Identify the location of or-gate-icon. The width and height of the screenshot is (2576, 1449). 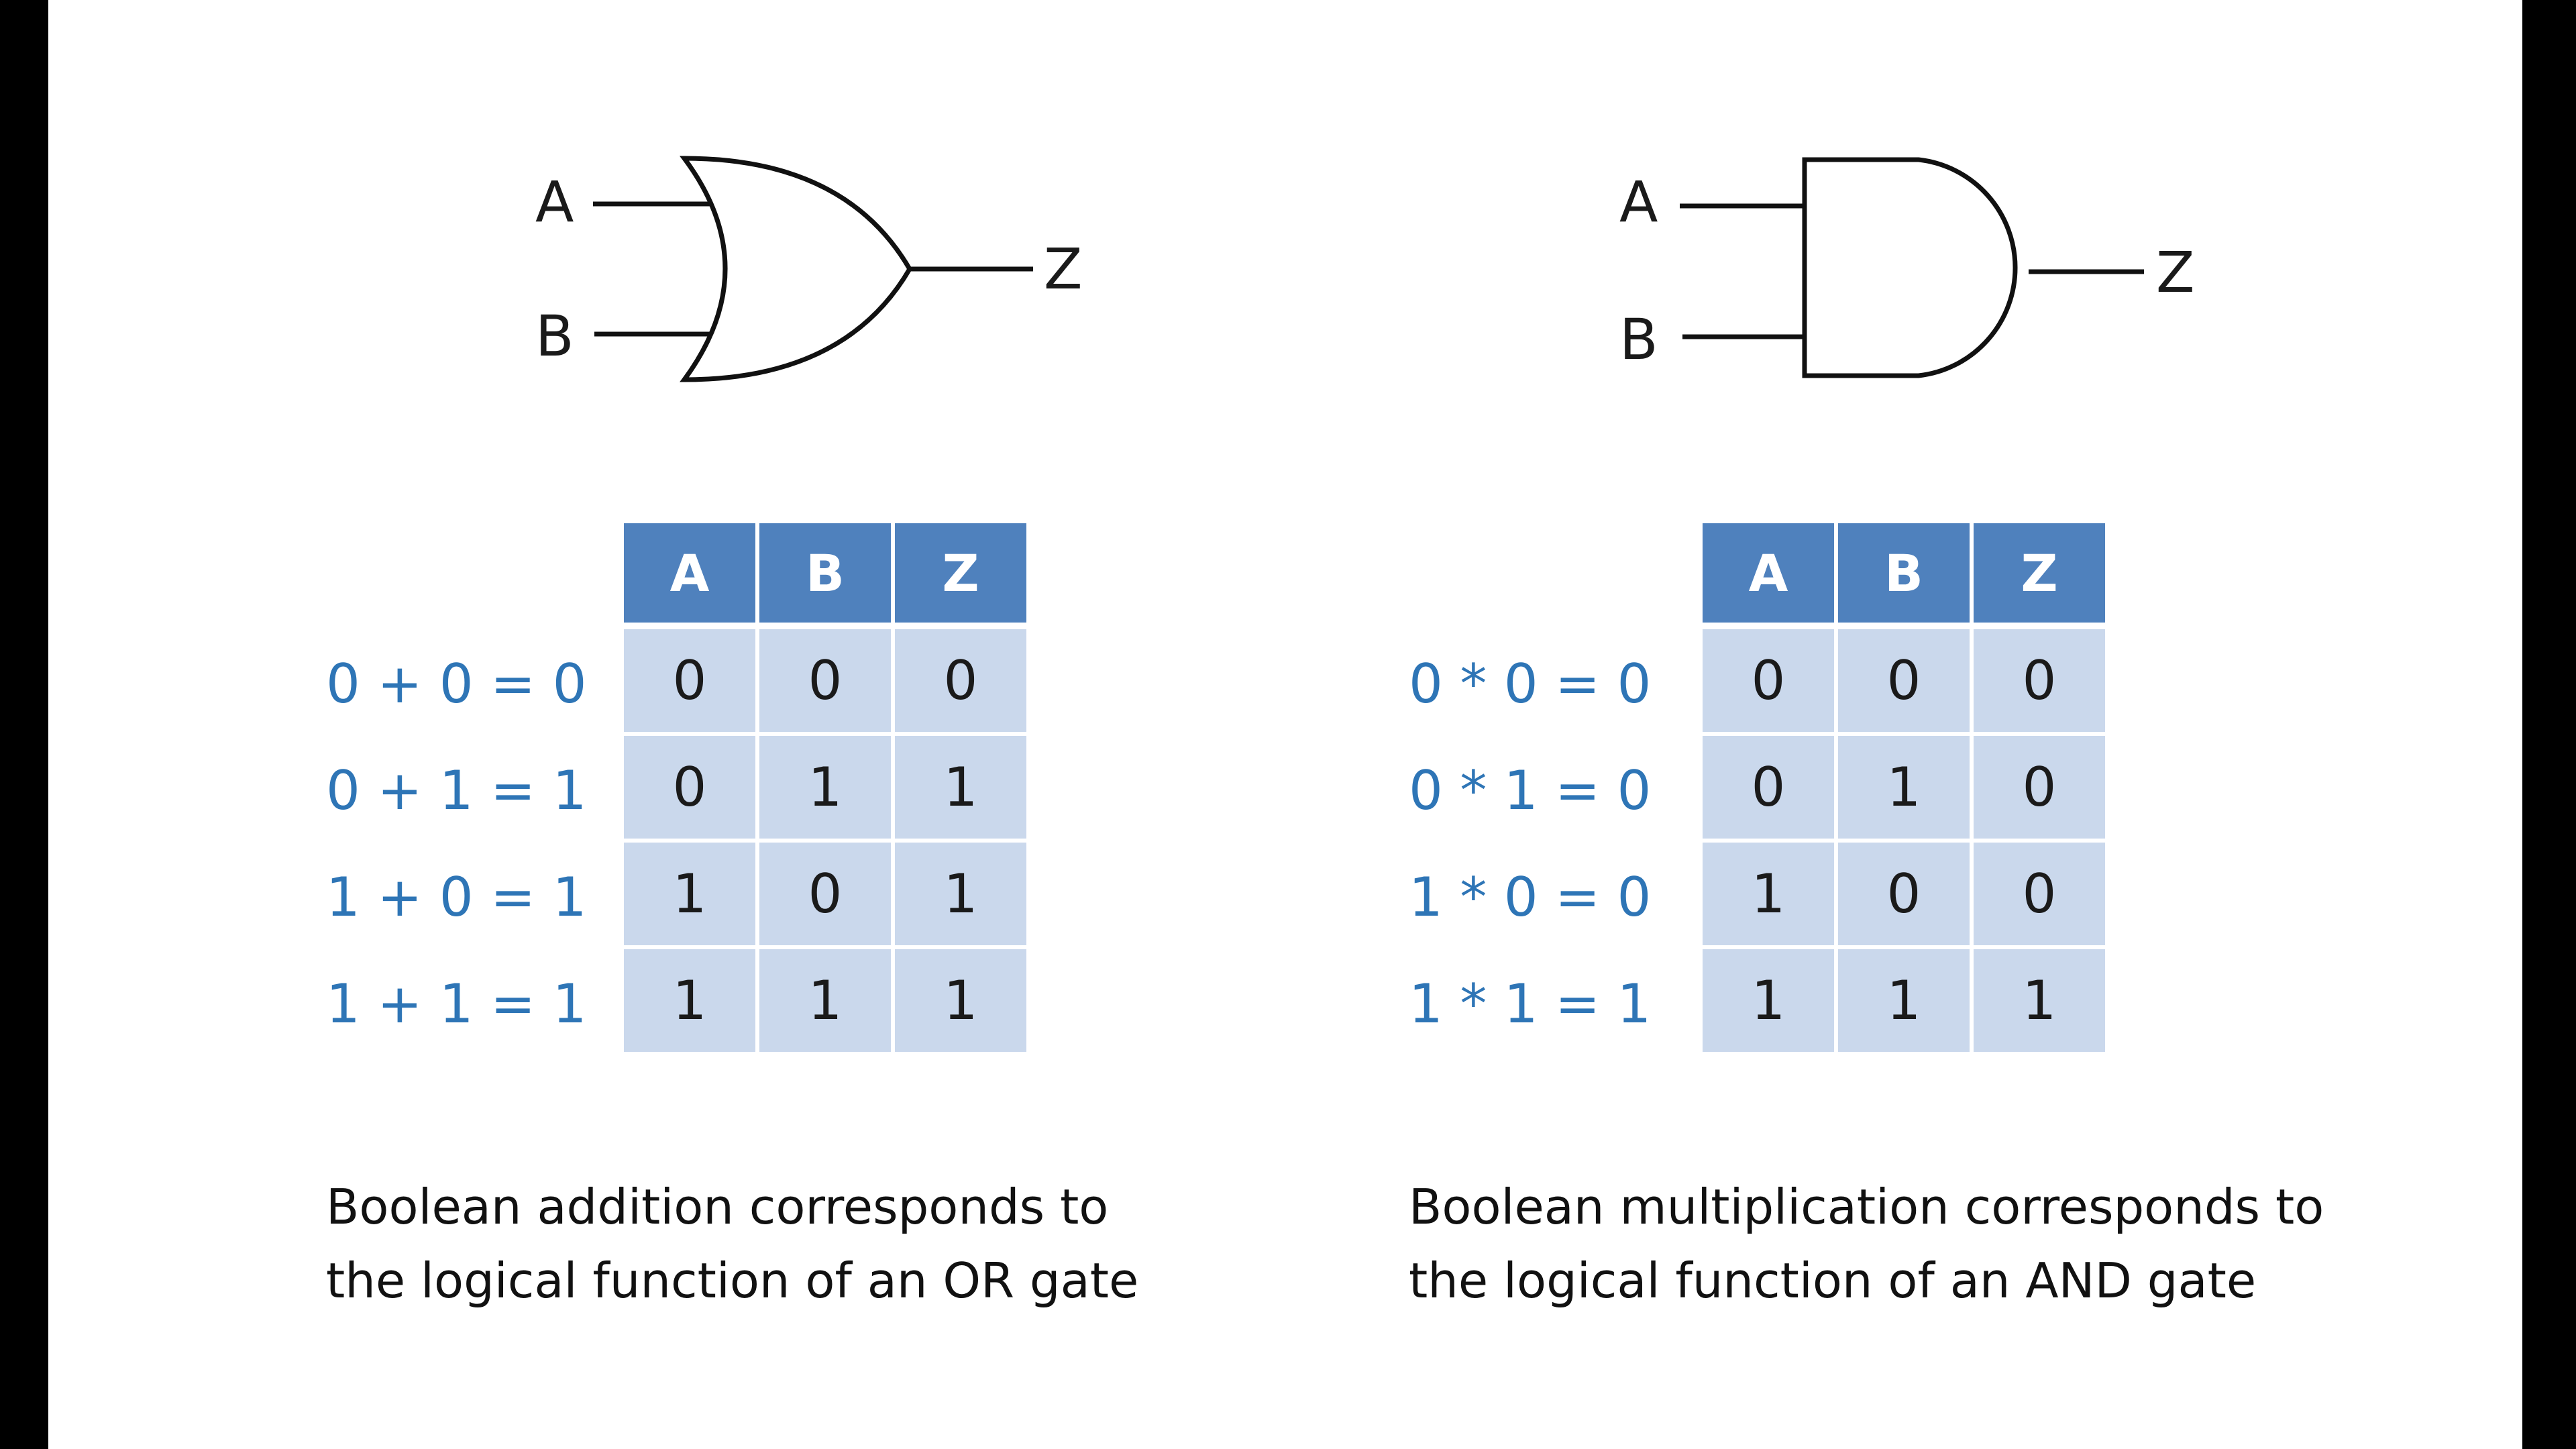
(796, 269).